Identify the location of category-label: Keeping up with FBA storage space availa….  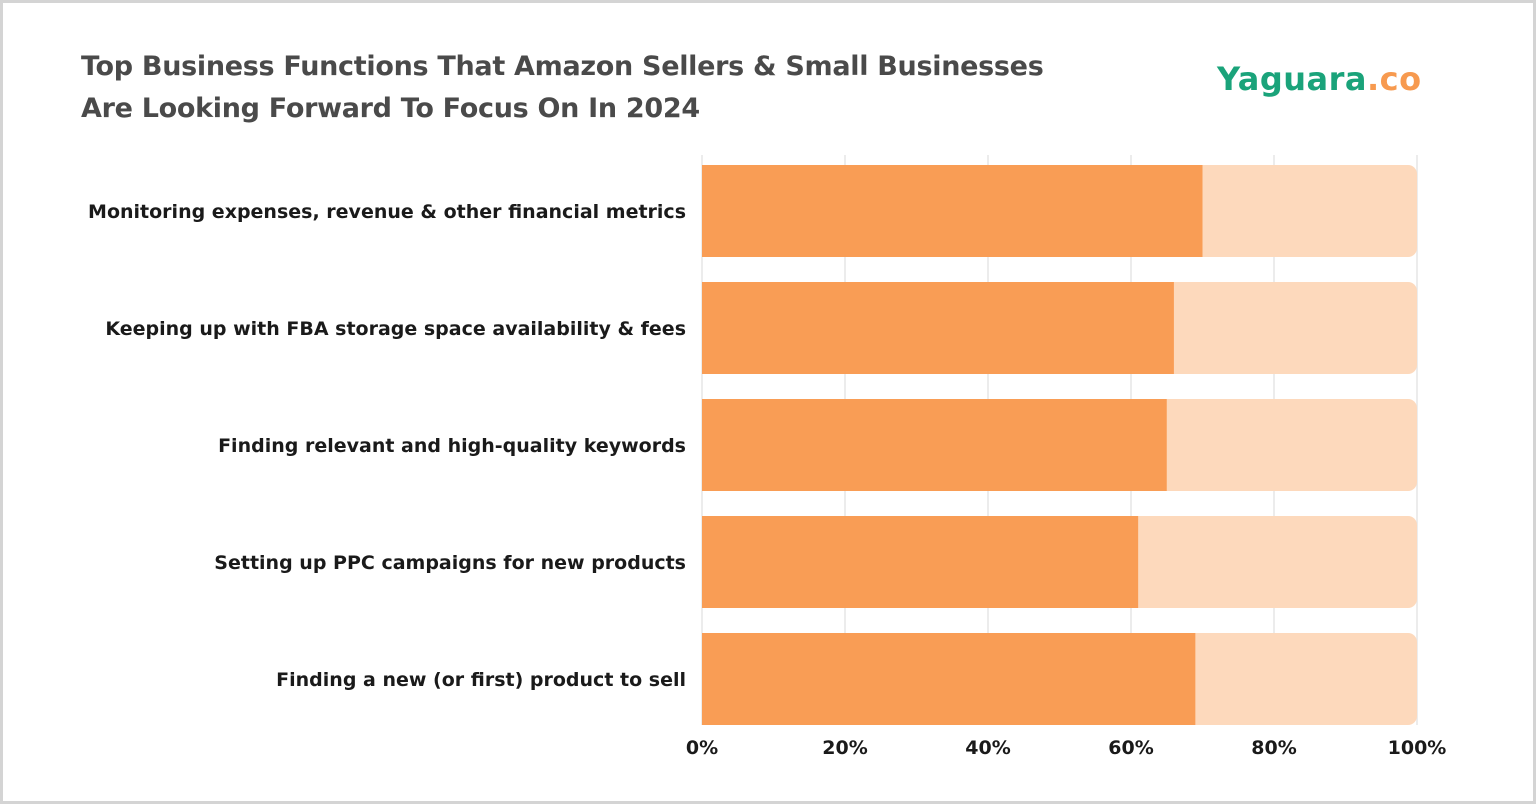
(395, 329).